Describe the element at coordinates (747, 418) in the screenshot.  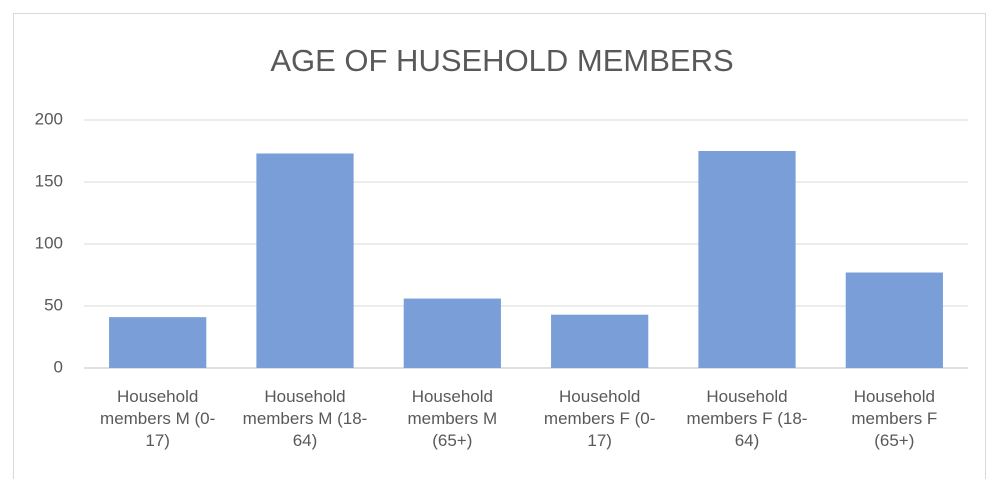
I see `x-tick-label: Household members F (18-64)` at that location.